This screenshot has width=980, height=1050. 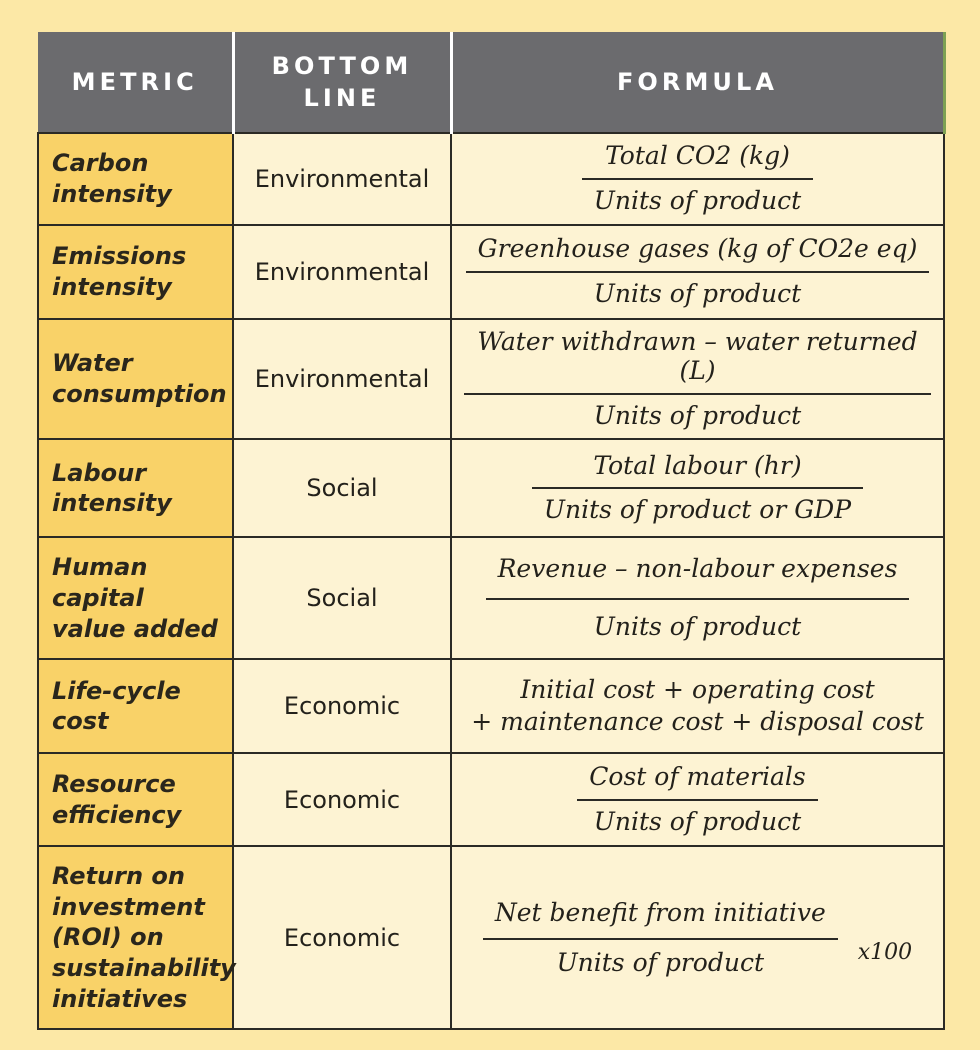 I want to click on metric-cell: Resource efficiency, so click(x=135, y=800).